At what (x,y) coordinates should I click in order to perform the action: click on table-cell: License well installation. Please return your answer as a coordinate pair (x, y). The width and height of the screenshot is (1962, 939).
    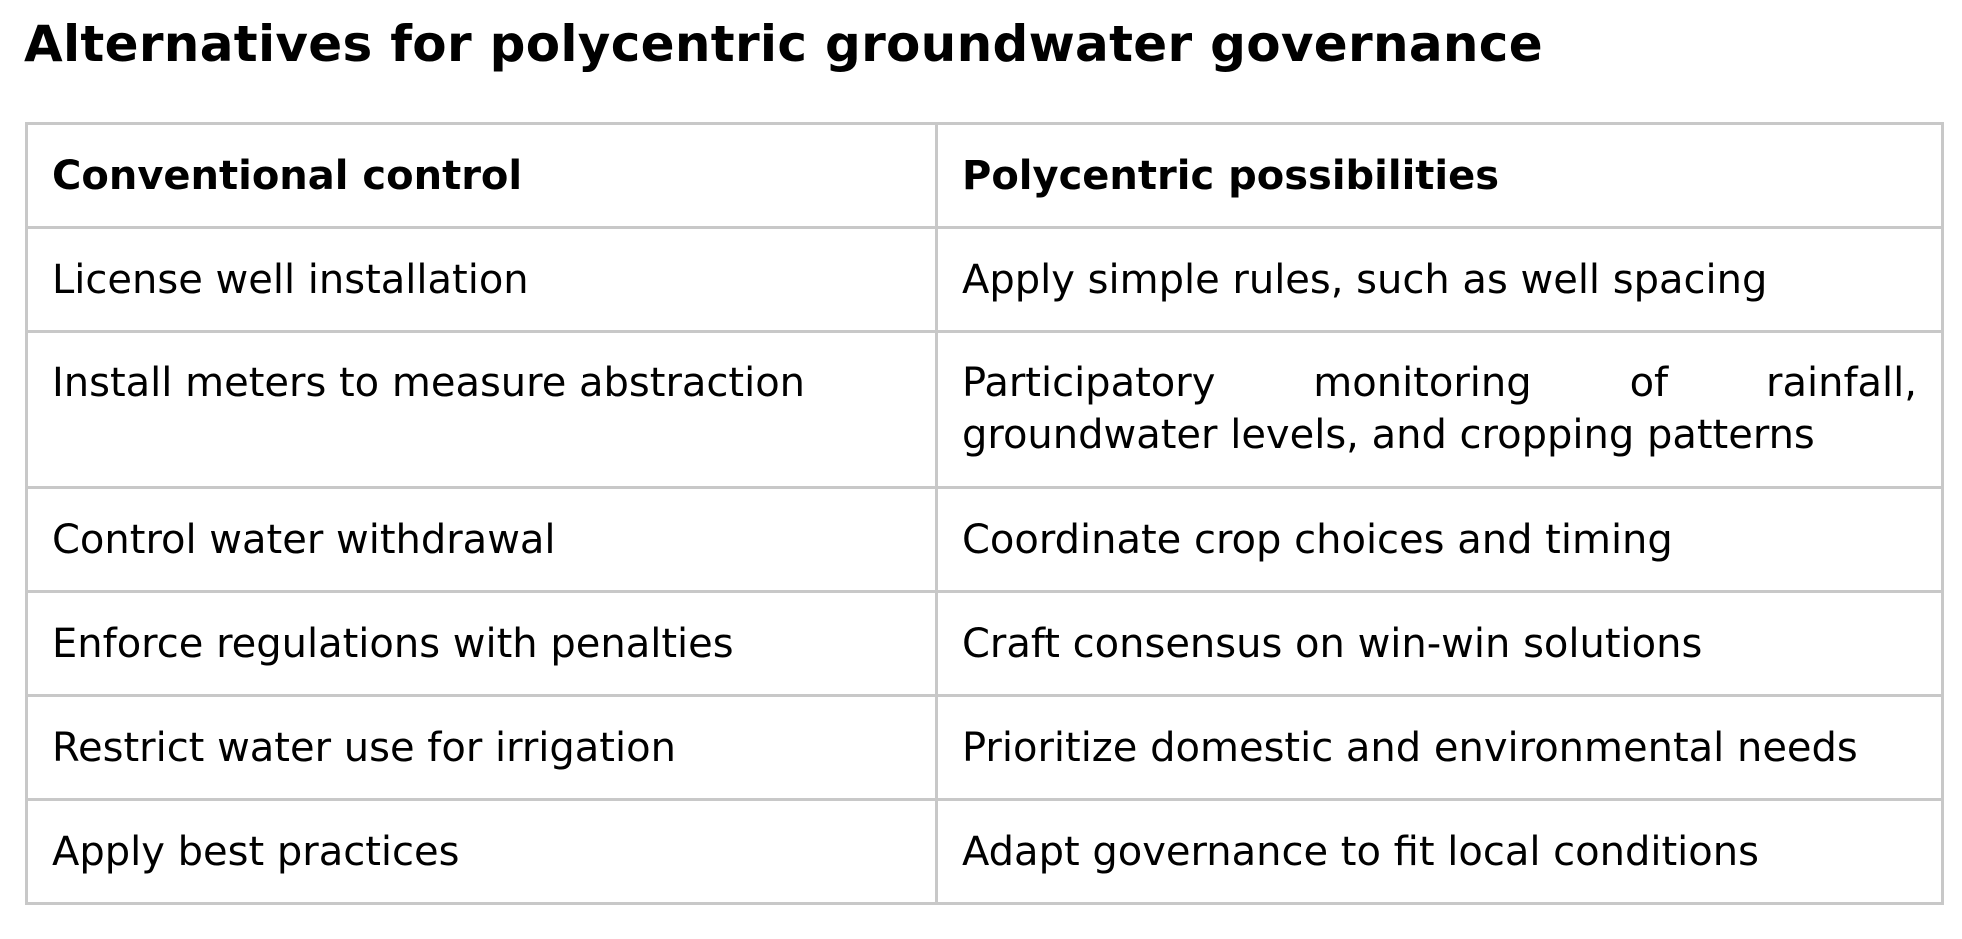
    Looking at the image, I should click on (481, 279).